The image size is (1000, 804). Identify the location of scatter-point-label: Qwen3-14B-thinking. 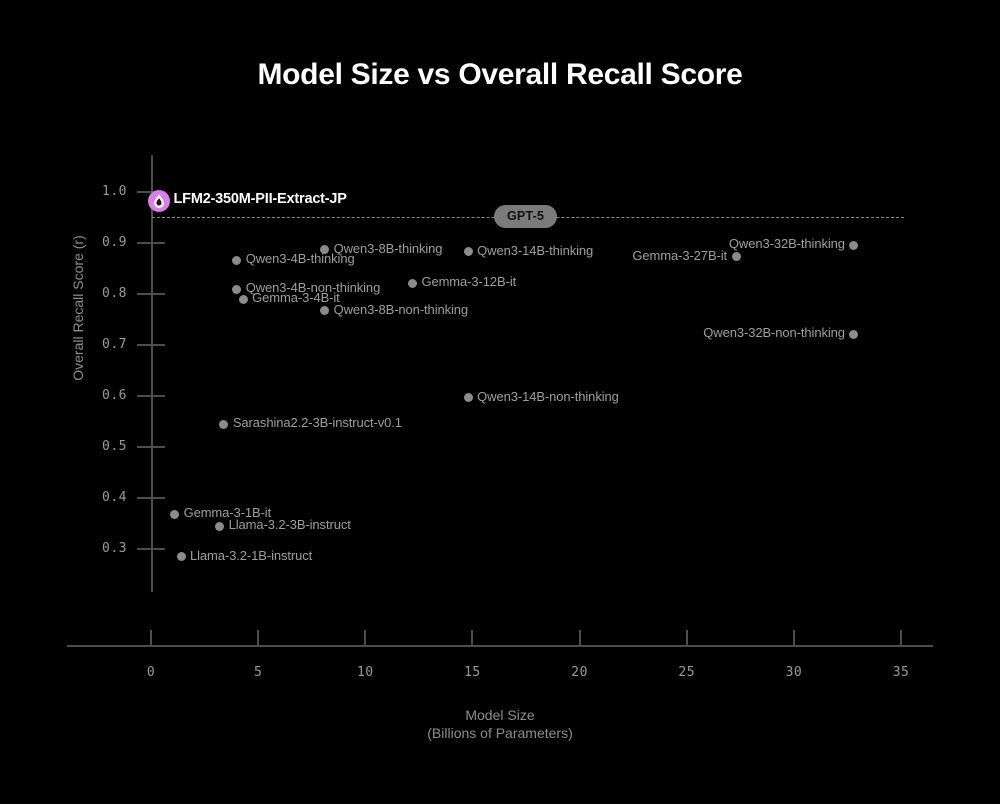
(535, 250).